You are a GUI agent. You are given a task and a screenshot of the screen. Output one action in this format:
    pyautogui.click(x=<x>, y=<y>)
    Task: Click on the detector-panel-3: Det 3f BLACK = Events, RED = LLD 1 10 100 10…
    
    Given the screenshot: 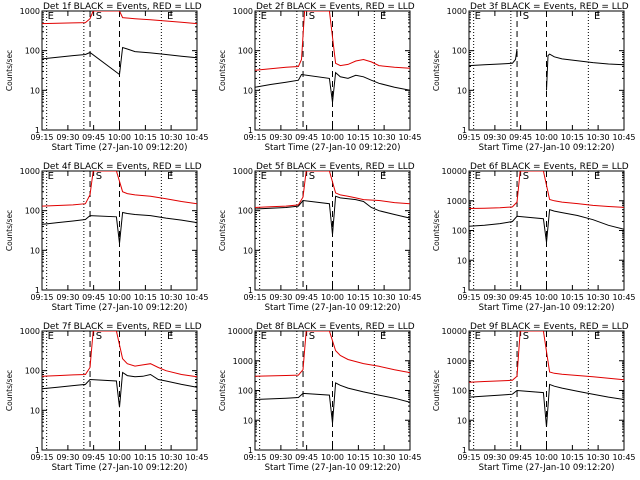 What is the action you would take?
    pyautogui.click(x=534, y=77)
    